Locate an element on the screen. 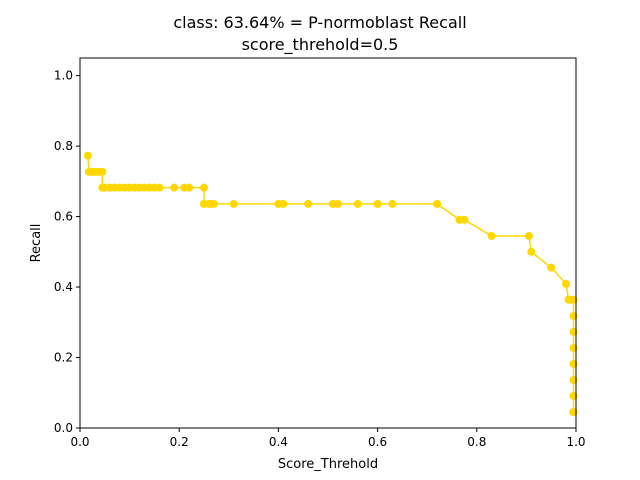 This screenshot has height=480, width=640. y-tick-label: 0.6 is located at coordinates (63, 217).